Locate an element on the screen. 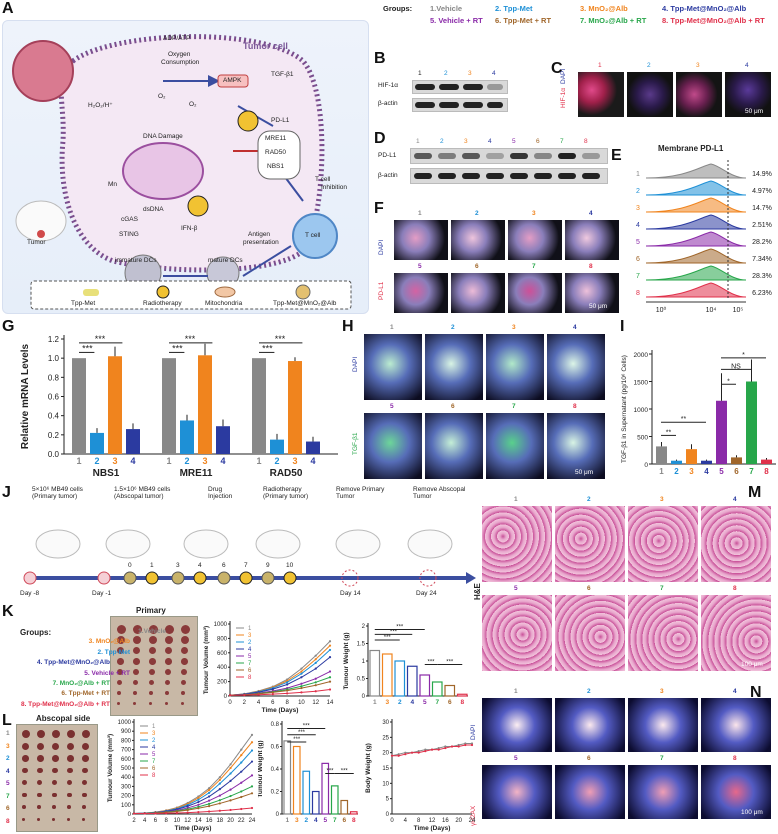 This screenshot has height=834, width=778. scale-bar-label: 50 μm is located at coordinates (598, 306).